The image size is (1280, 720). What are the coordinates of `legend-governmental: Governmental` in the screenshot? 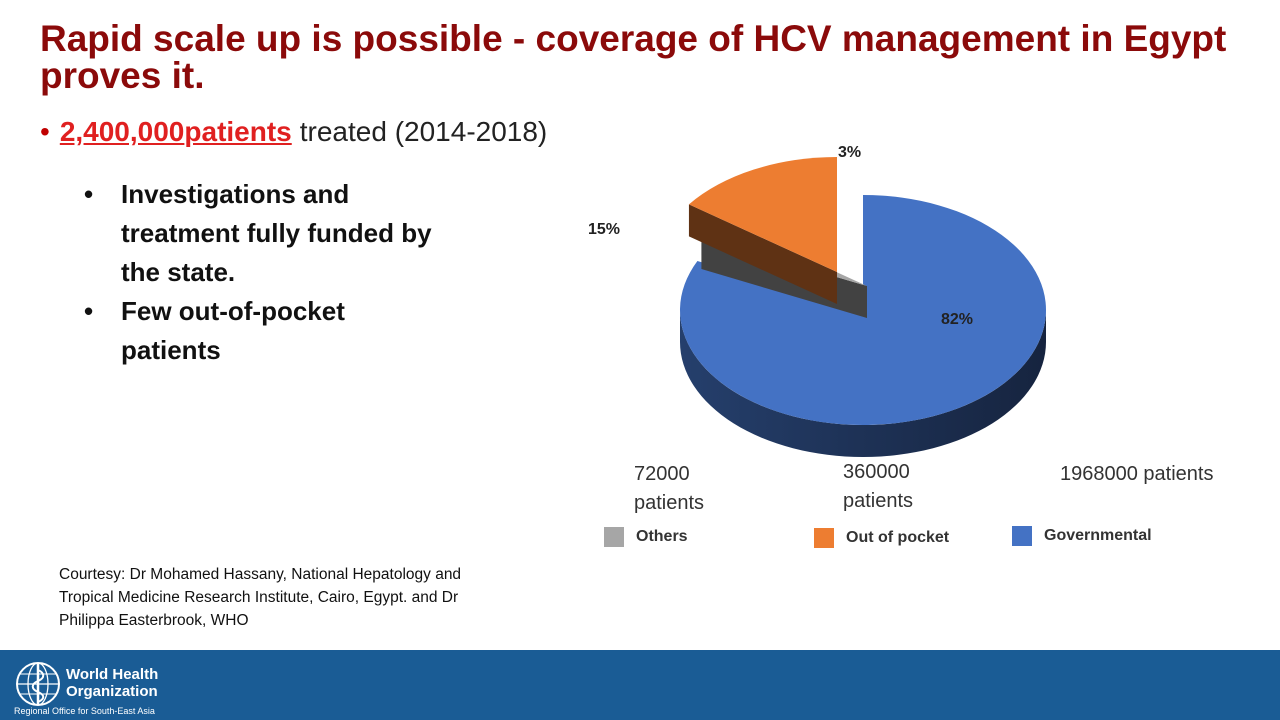 It's located at (1082, 536).